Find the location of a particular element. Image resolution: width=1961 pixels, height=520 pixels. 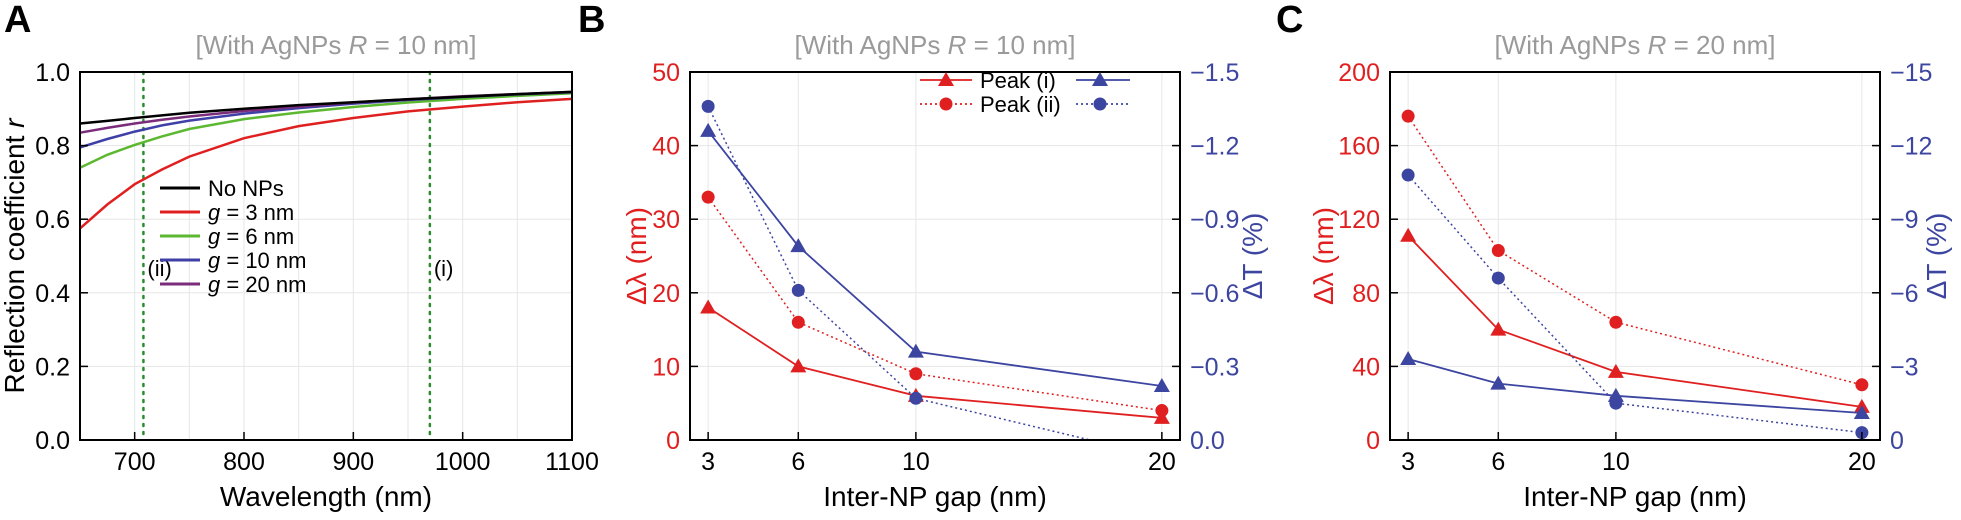

panel-b-xtick-label: 10 is located at coordinates (916, 462).